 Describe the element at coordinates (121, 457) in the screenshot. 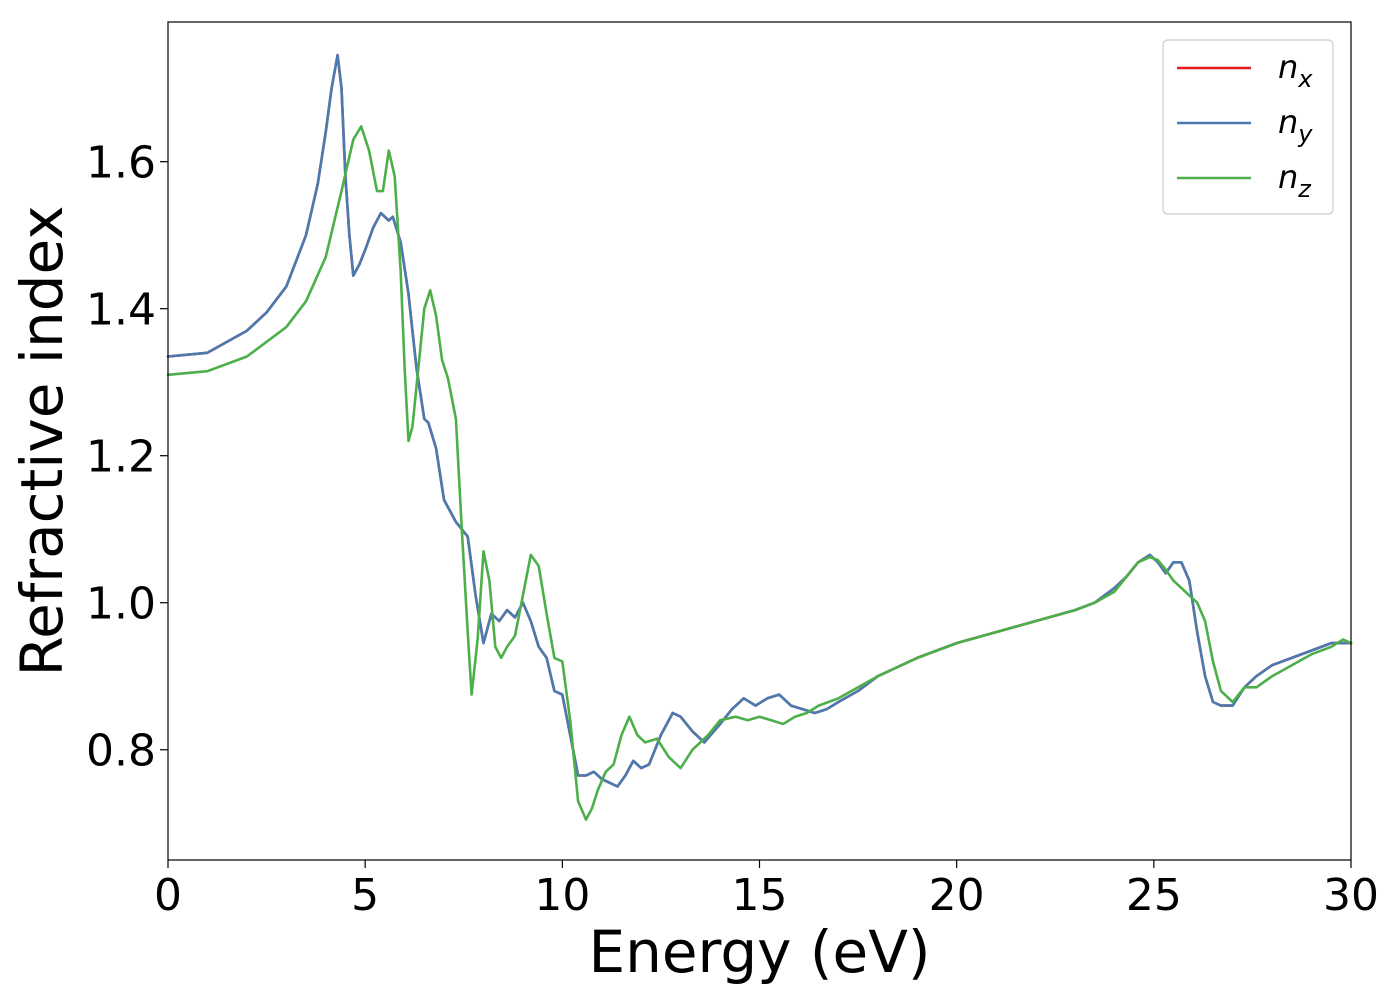

I see `y-tick-label: 1.2` at that location.